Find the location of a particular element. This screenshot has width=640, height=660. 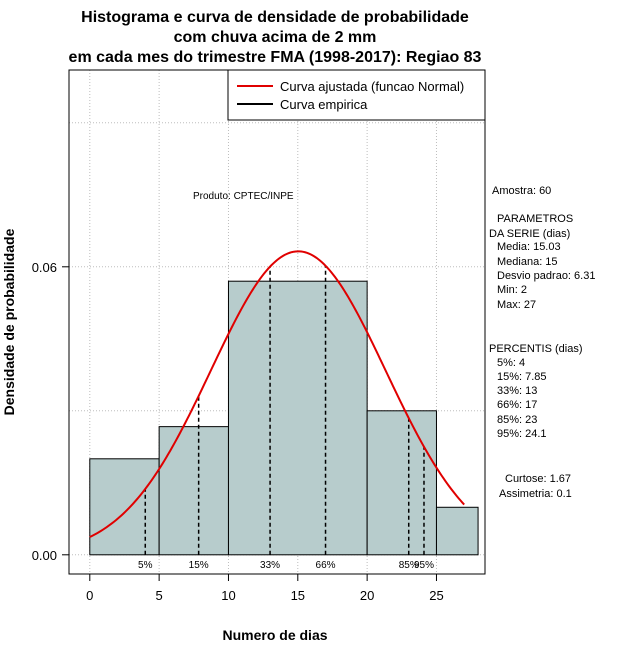

percentile-label: 5% is located at coordinates (145, 565).